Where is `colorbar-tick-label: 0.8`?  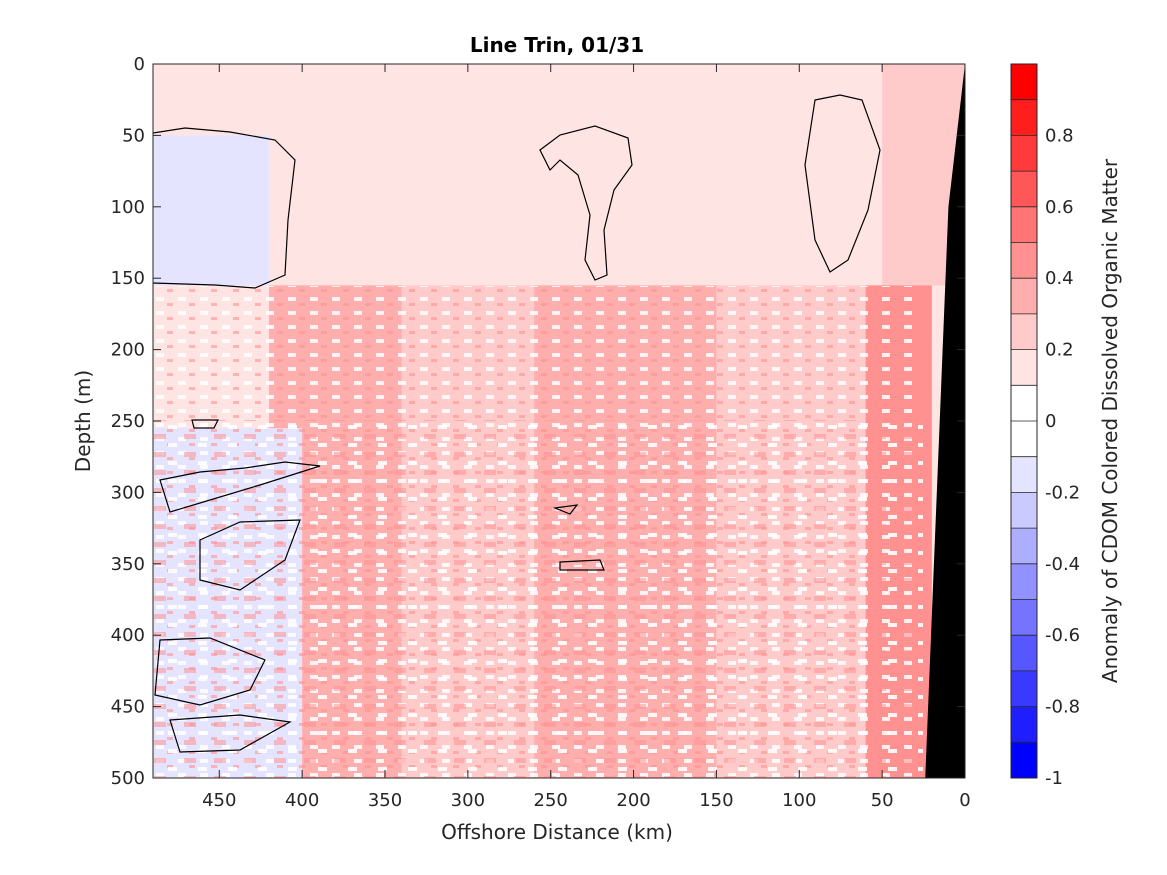 colorbar-tick-label: 0.8 is located at coordinates (1059, 135).